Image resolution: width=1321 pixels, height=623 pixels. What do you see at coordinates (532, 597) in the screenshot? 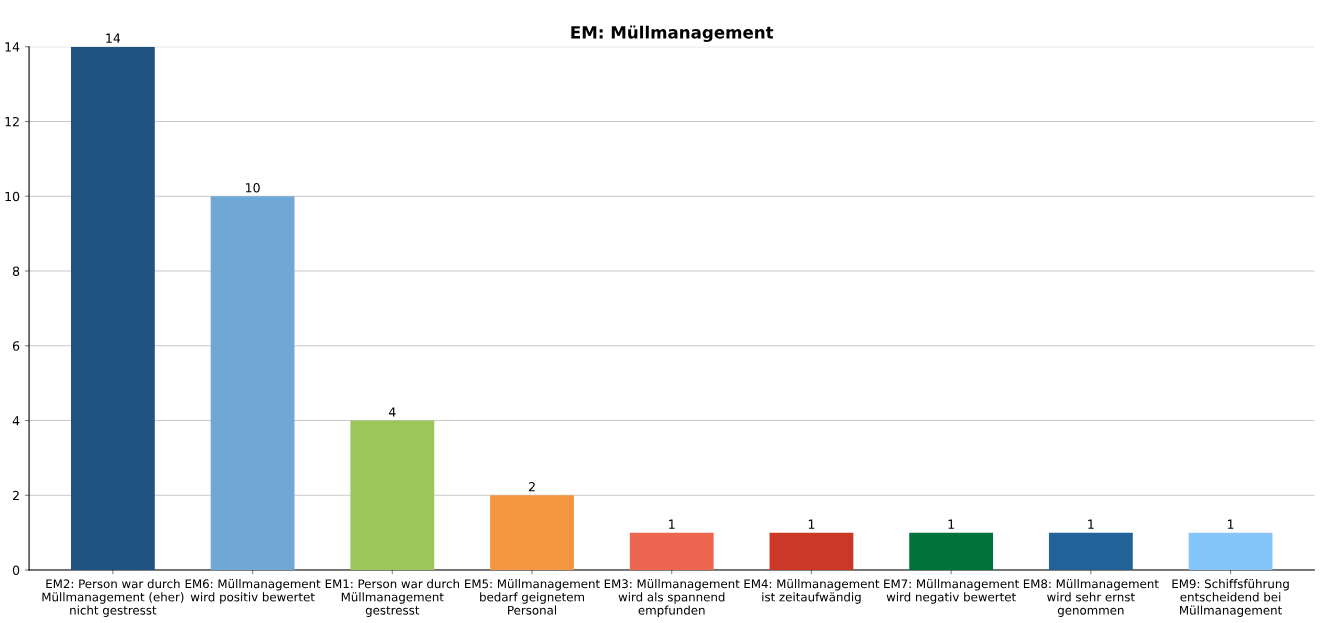
I see `x-tick-label: EM5: Müllmanagement bedarf geignetem Personal` at bounding box center [532, 597].